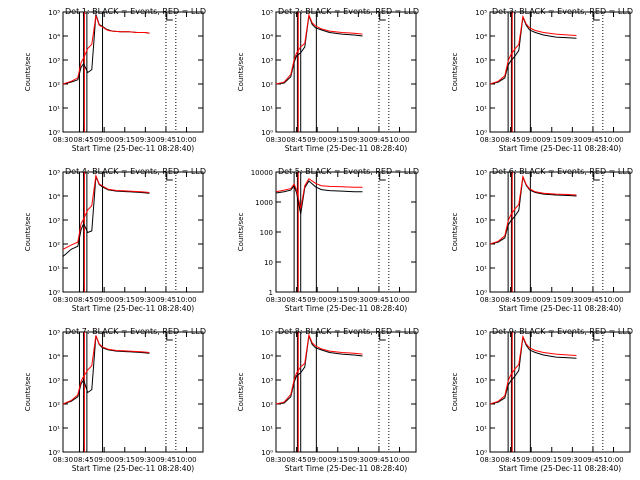 The height and width of the screenshot is (480, 640). Describe the element at coordinates (348, 11) in the screenshot. I see `panel-title: Det 2: BLACK = Events, RED = LLD` at that location.